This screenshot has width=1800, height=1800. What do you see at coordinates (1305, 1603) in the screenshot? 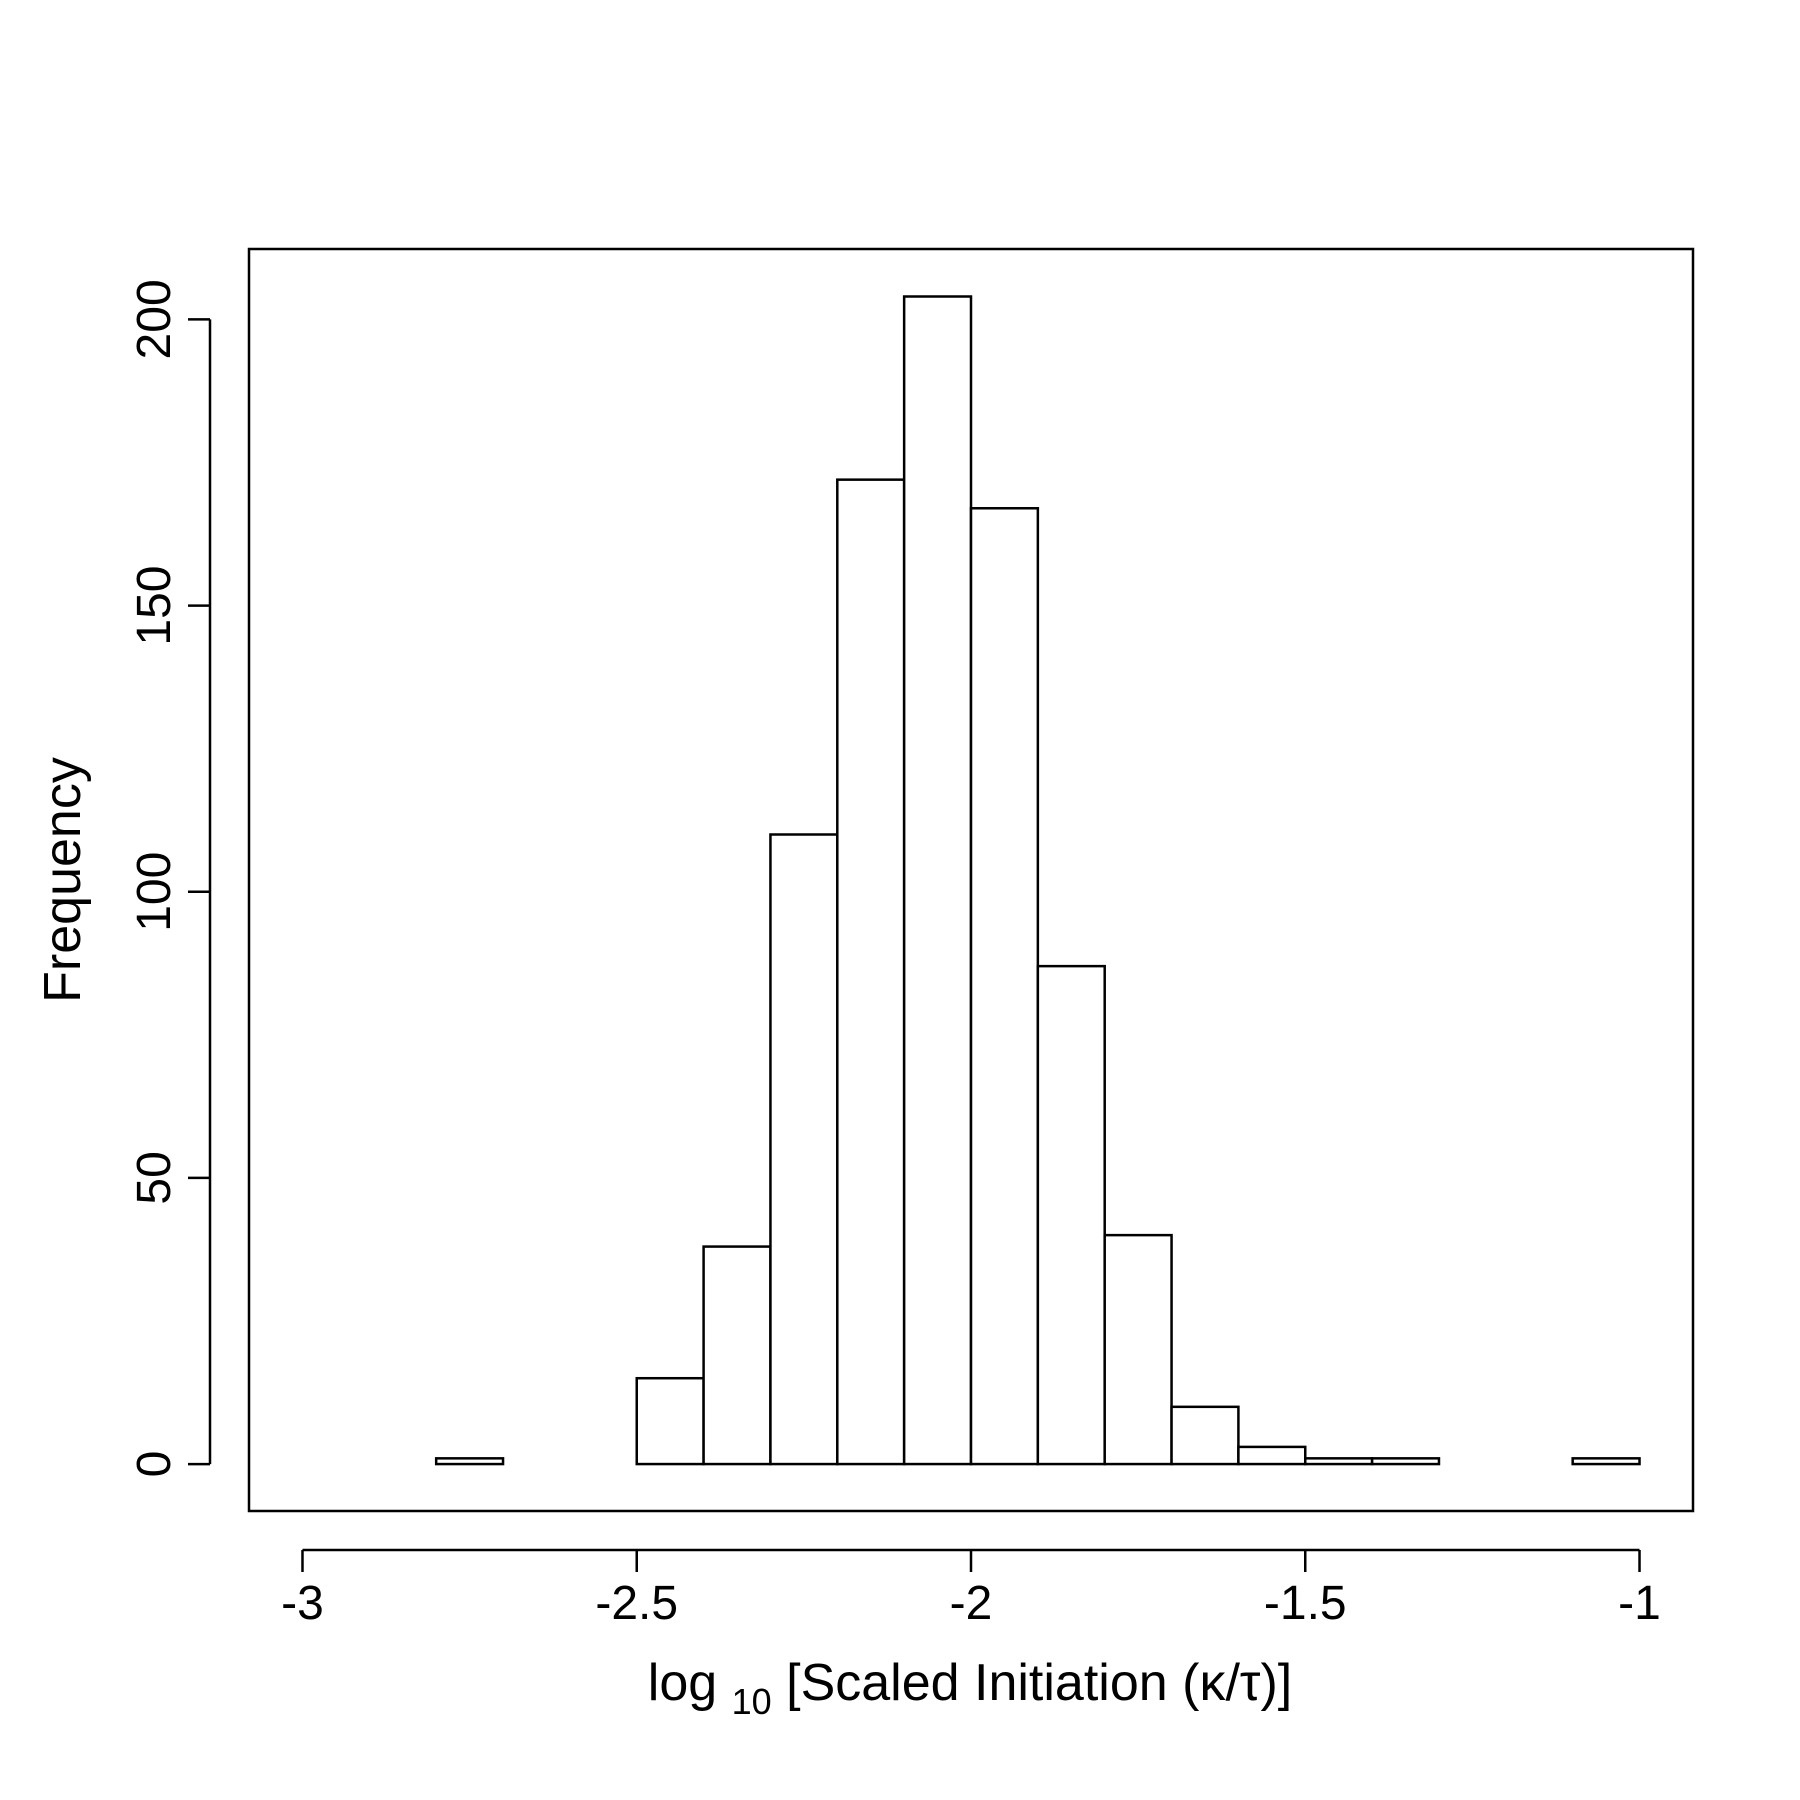
I see `x-tick-label: -1.5` at bounding box center [1305, 1603].